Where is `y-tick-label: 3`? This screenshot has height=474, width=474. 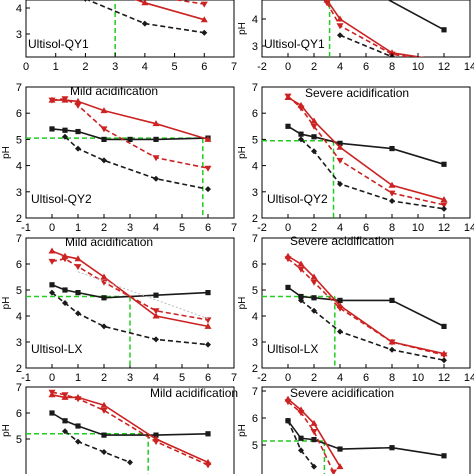 y-tick-label: 3 is located at coordinates (19, 193).